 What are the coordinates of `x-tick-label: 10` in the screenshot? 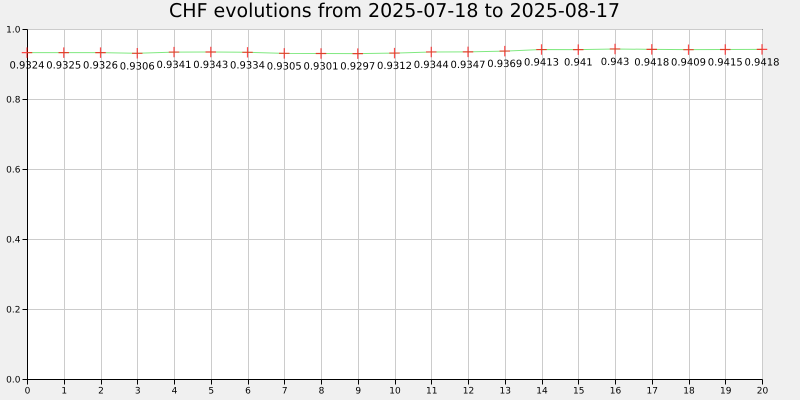 It's located at (395, 391).